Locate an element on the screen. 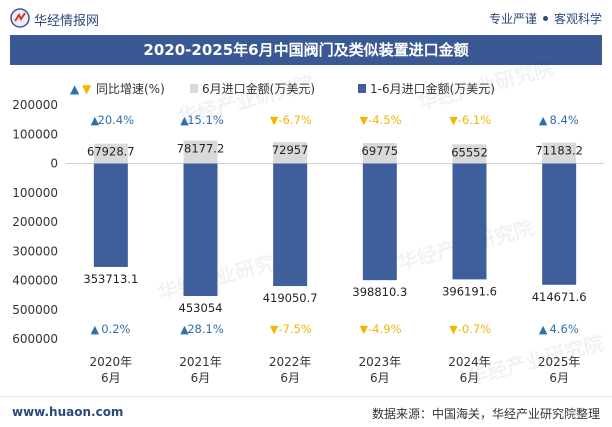 The image size is (612, 427). yoy-month-label: -4.5% is located at coordinates (384, 120).